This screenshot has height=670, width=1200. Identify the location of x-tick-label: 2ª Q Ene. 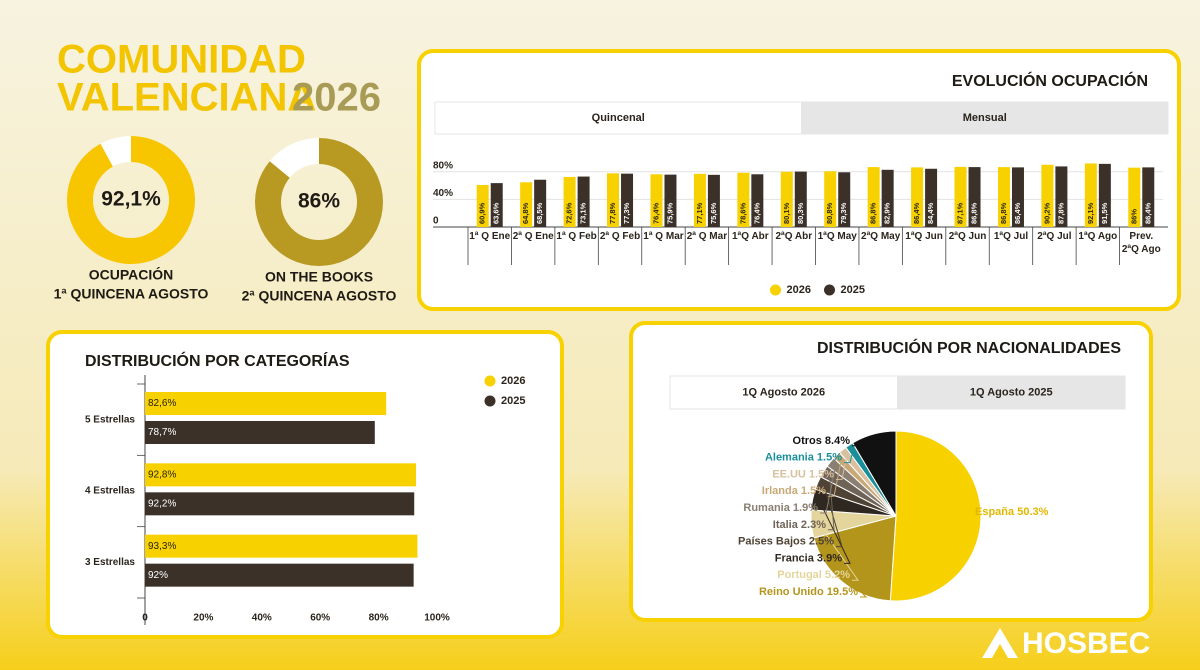
(533, 236).